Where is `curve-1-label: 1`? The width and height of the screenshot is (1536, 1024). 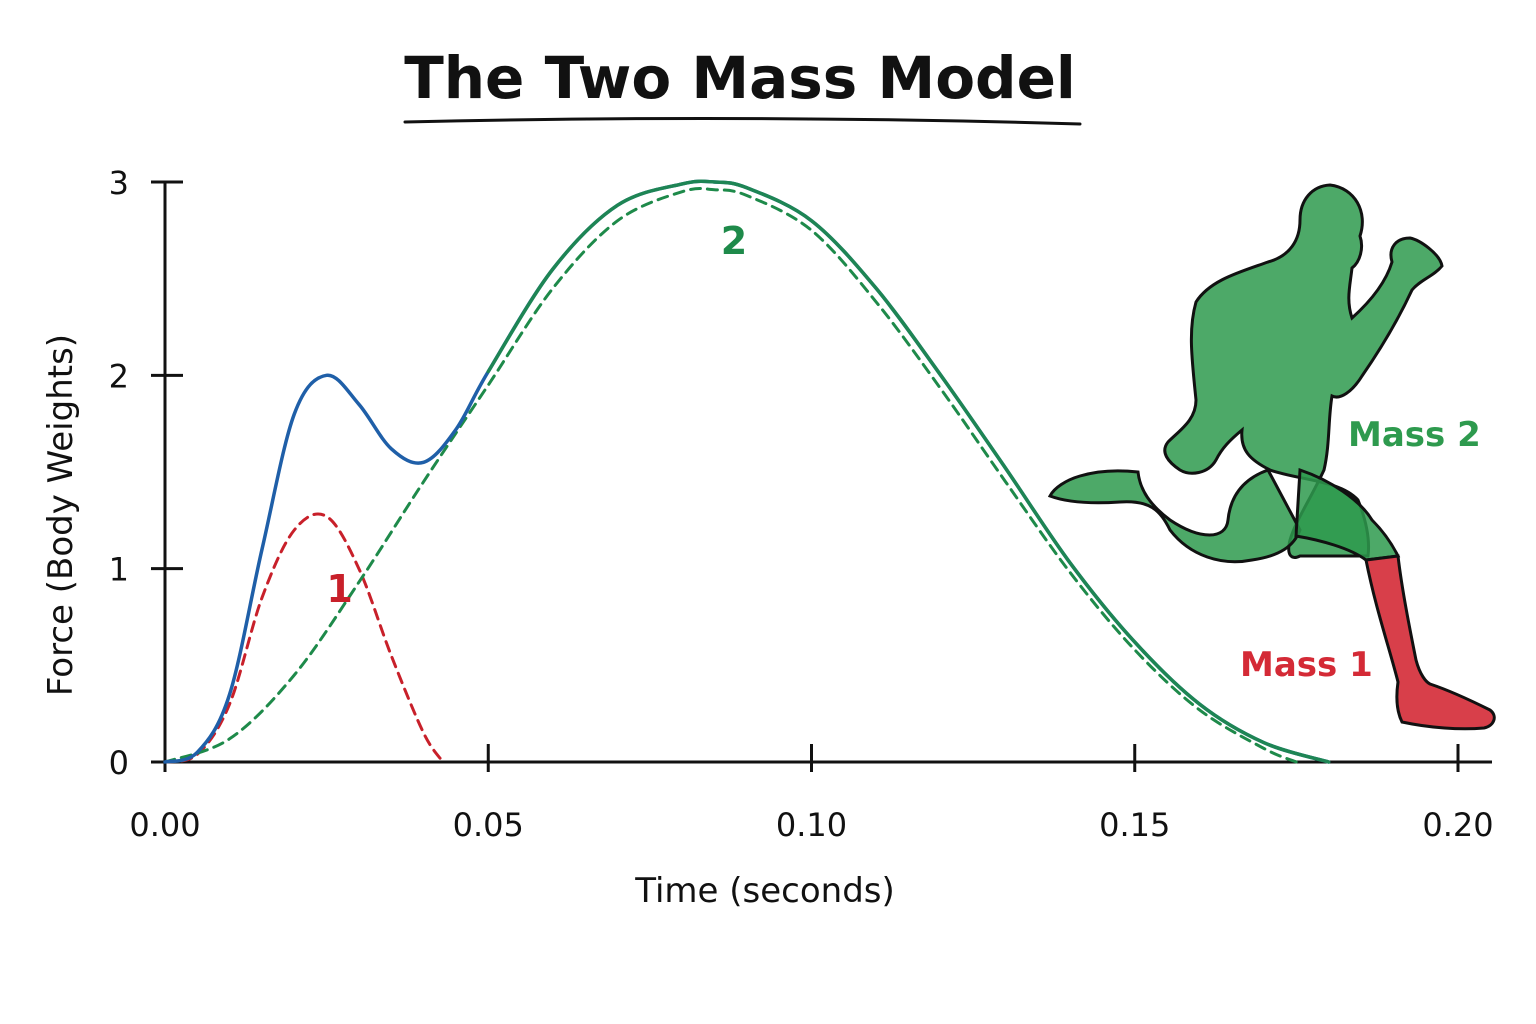 curve-1-label: 1 is located at coordinates (339, 589).